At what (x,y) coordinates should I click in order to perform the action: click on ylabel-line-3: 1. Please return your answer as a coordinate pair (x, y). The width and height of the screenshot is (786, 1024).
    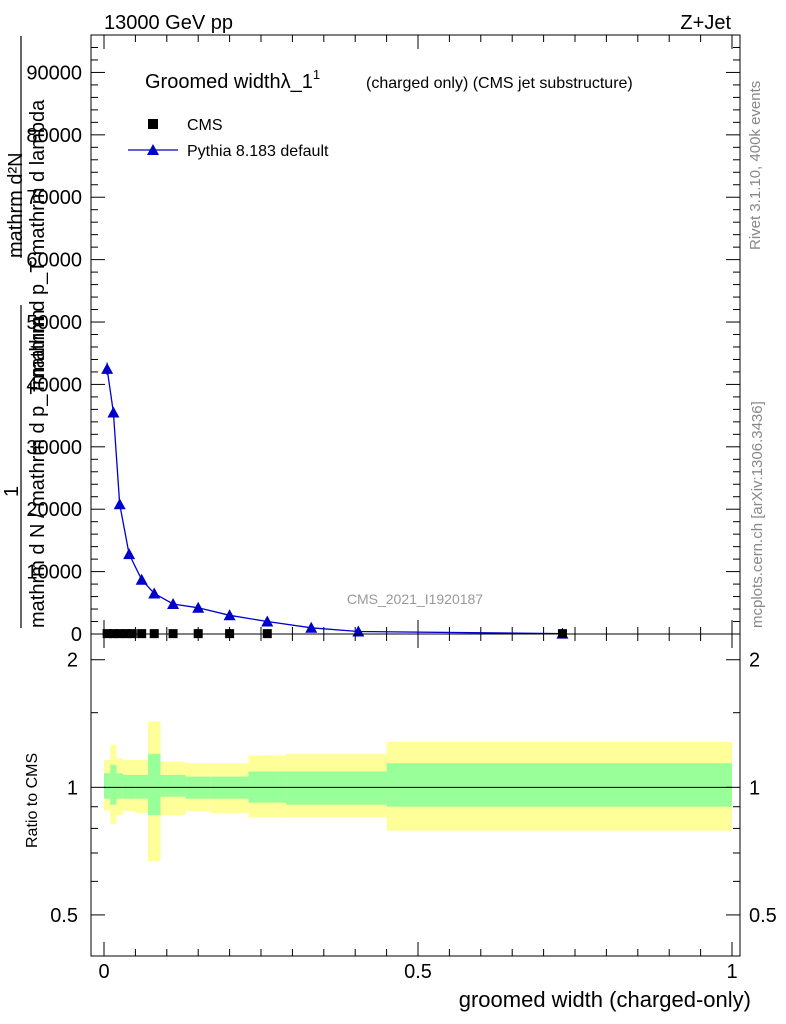
    Looking at the image, I should click on (12, 491).